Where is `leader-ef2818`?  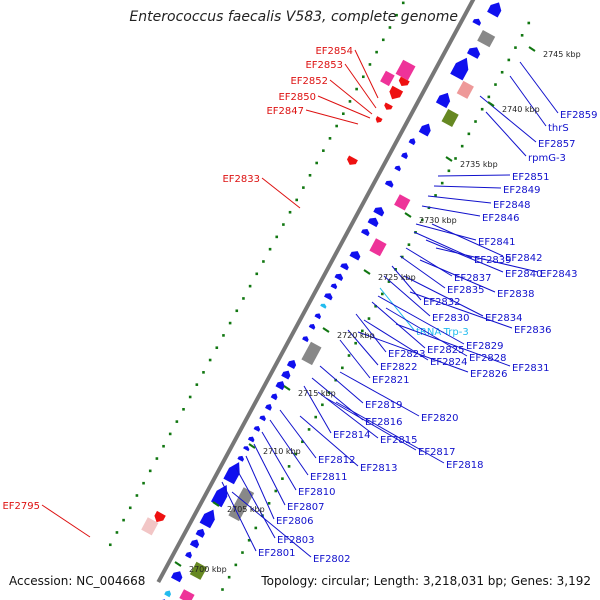
leader-ef2818 is located at coordinates (390, 432).